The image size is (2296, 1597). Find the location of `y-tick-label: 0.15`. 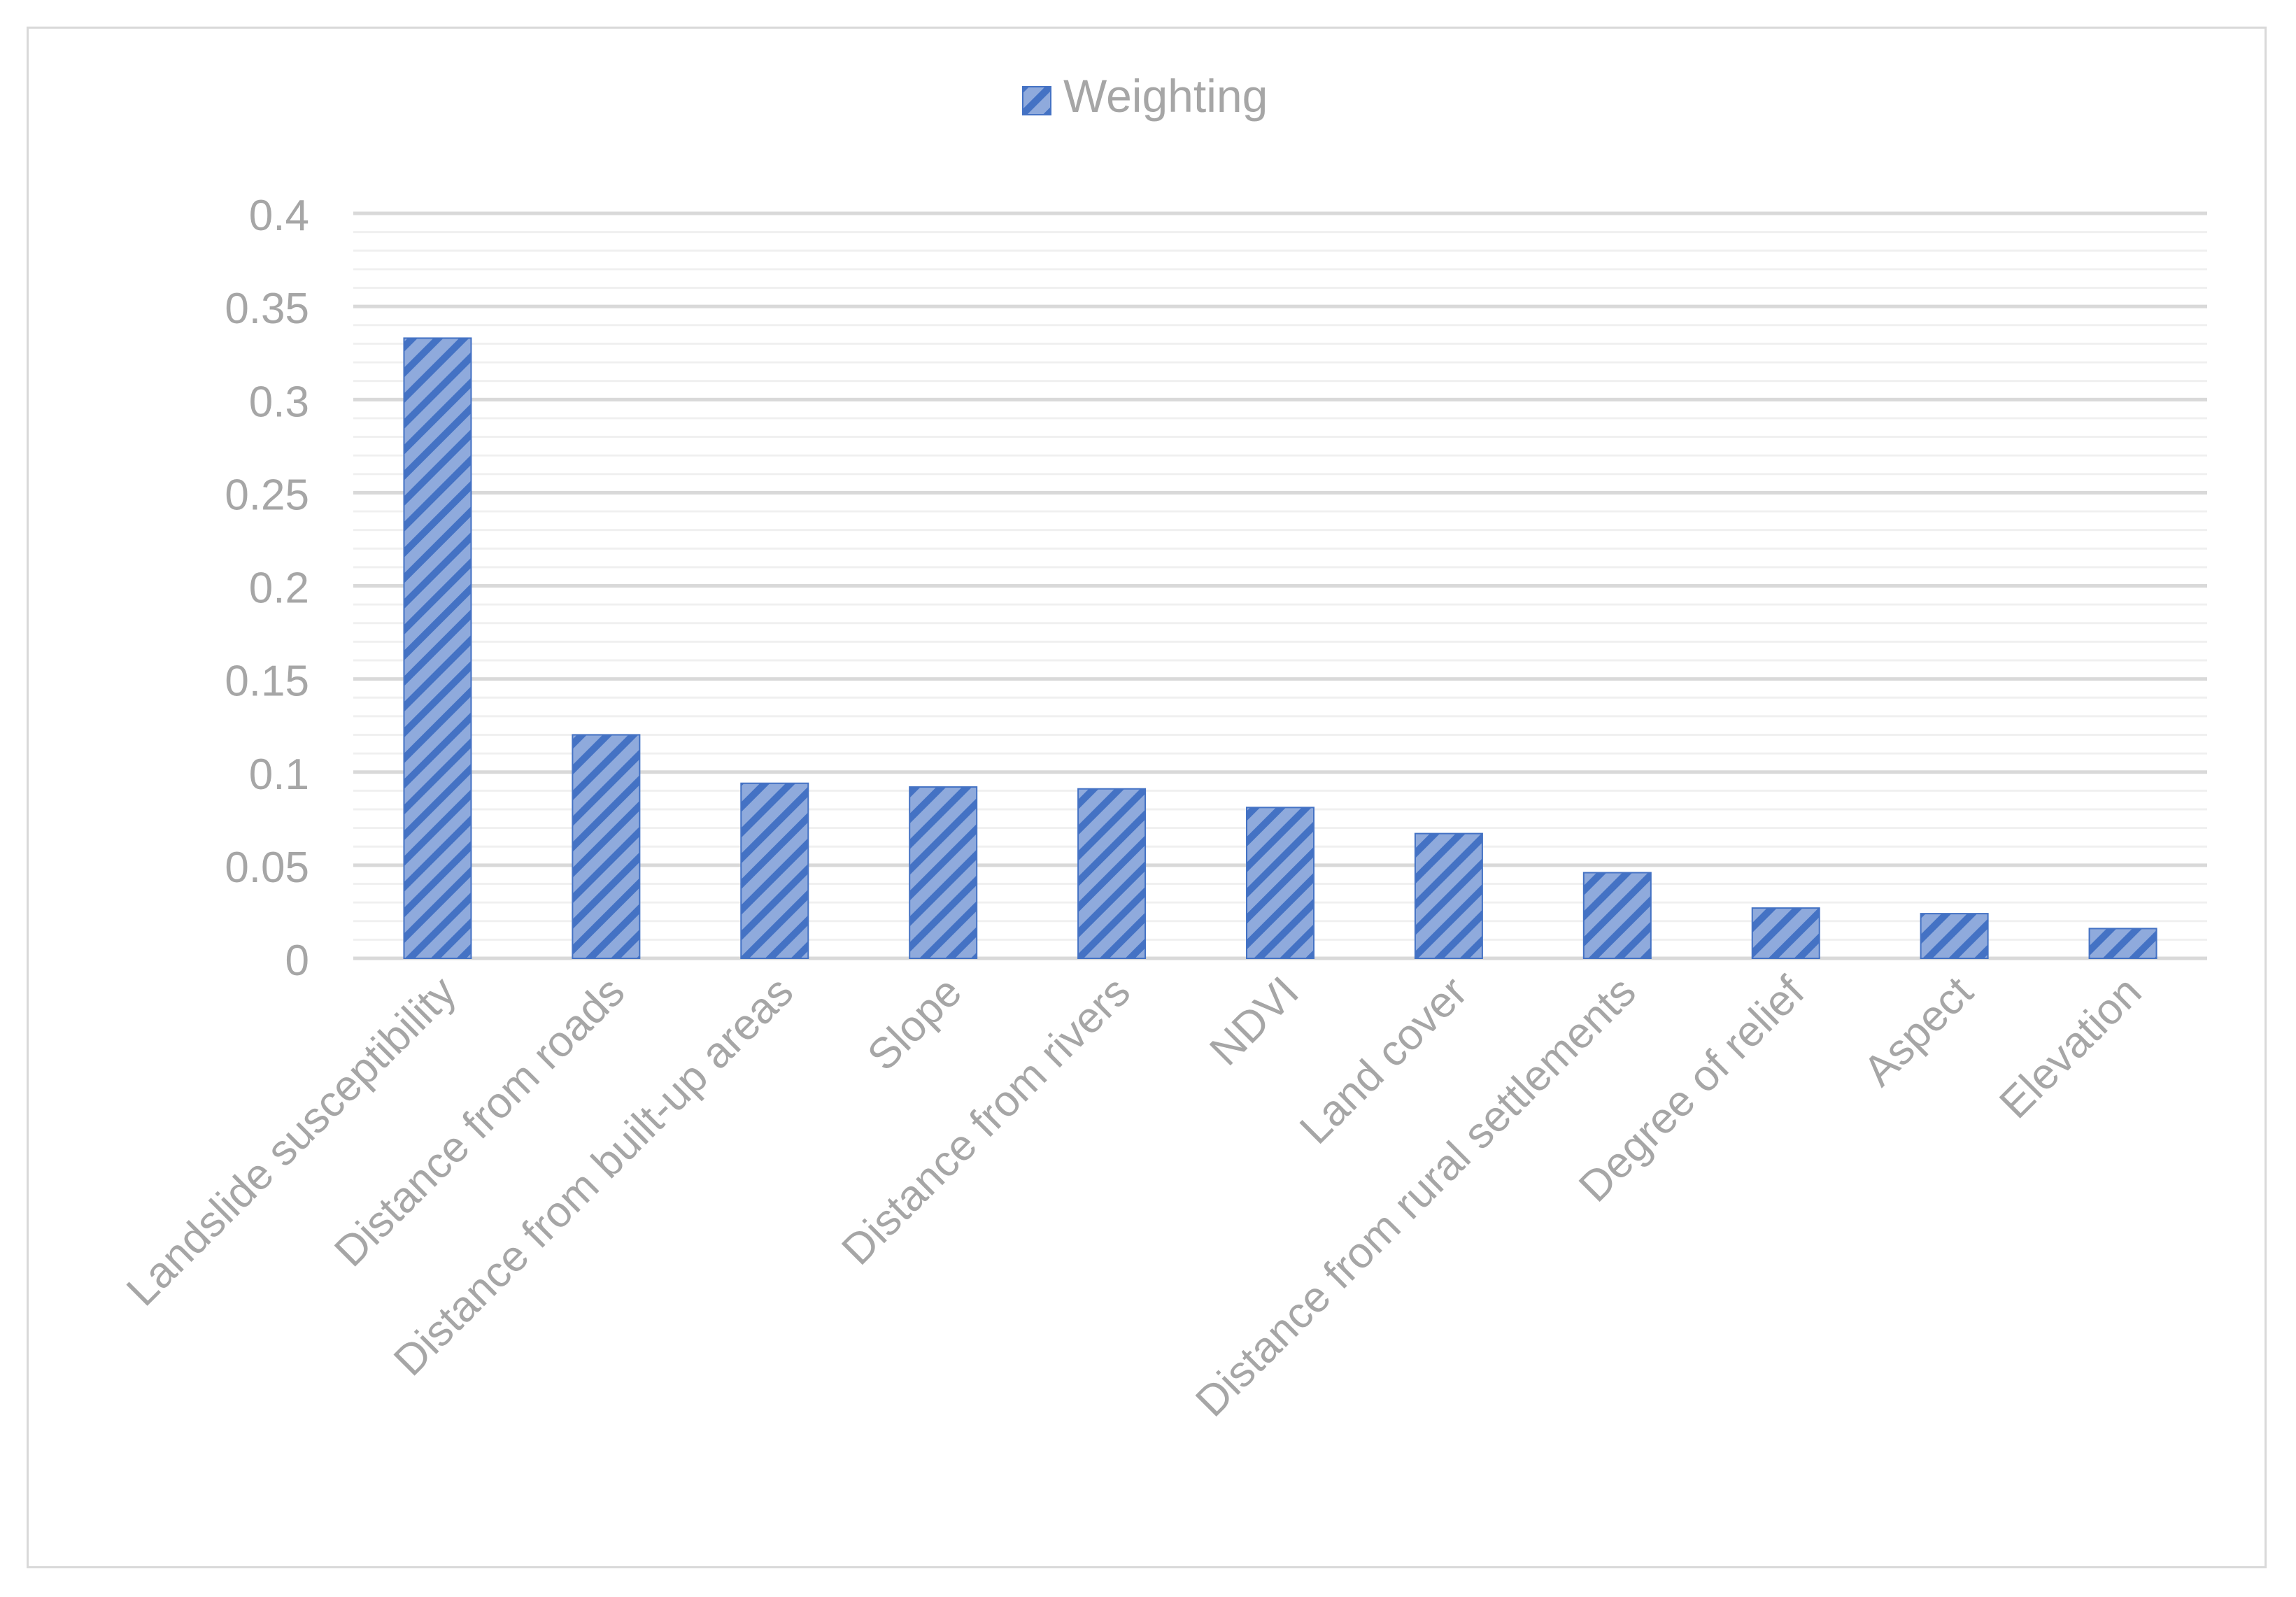

y-tick-label: 0.15 is located at coordinates (267, 682).